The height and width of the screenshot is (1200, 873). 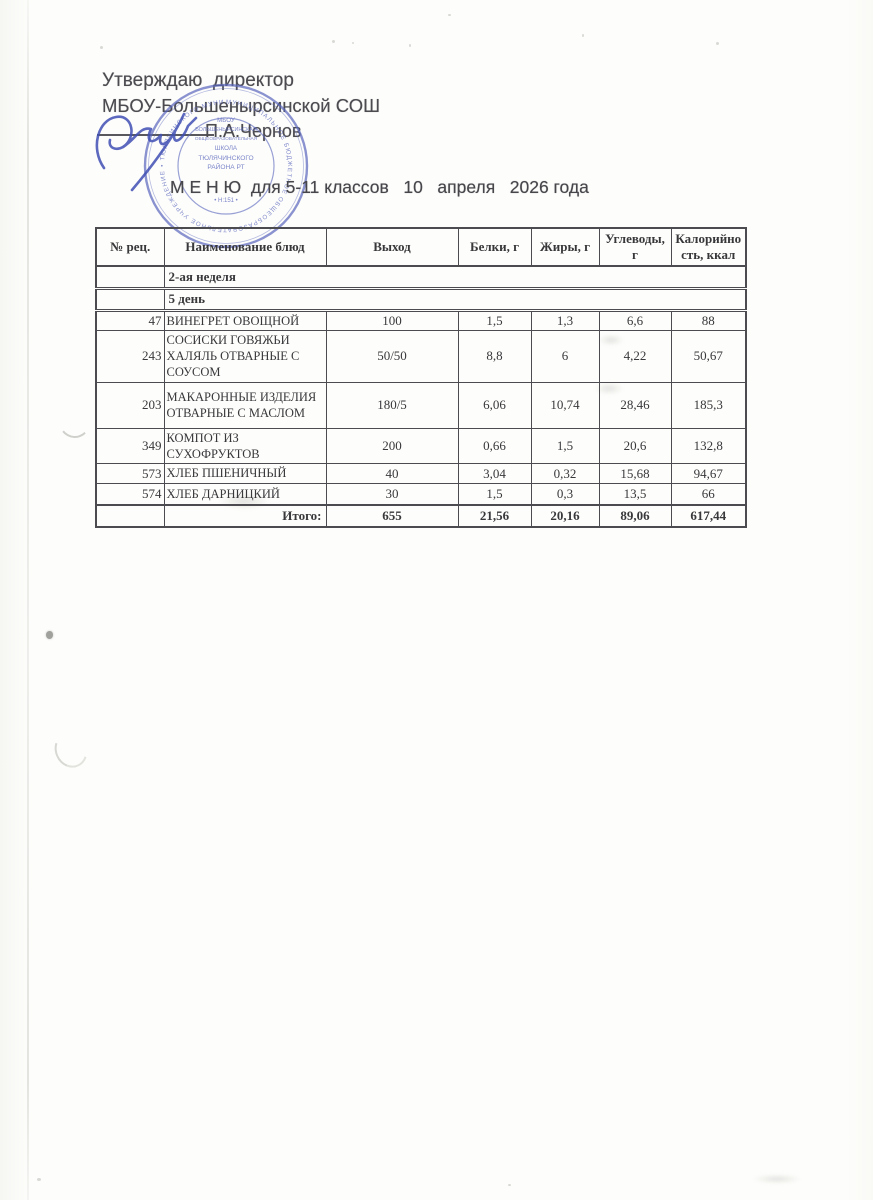 I want to click on totals-protein-cell: 21,56, so click(x=494, y=515).